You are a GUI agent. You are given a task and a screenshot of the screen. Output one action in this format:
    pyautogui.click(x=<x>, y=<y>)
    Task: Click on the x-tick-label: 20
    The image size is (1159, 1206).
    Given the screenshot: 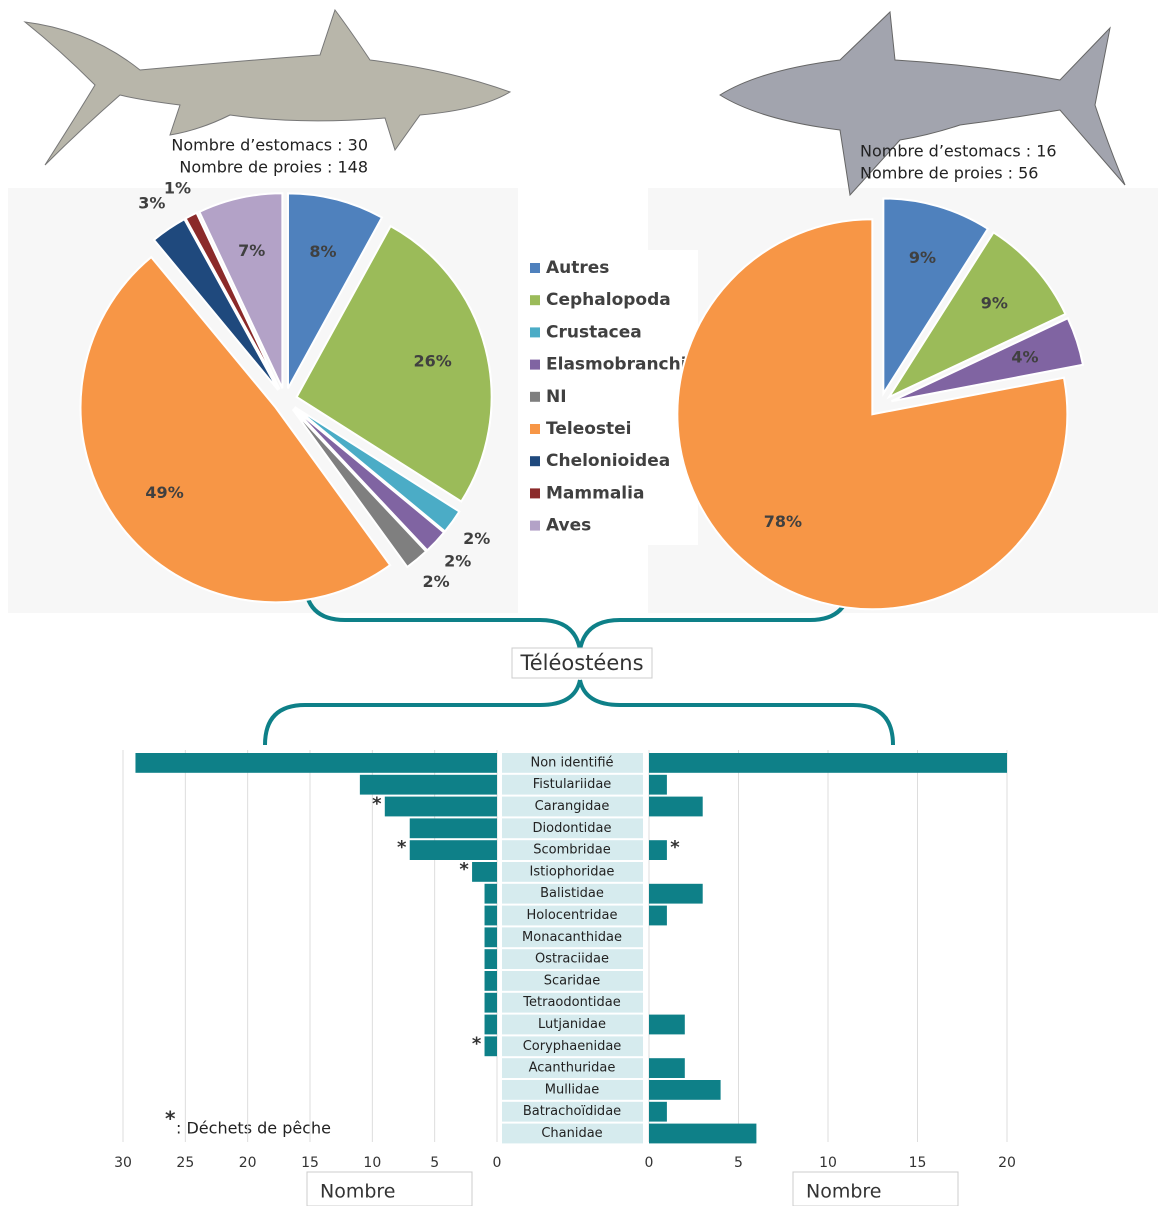 What is the action you would take?
    pyautogui.click(x=1007, y=1163)
    